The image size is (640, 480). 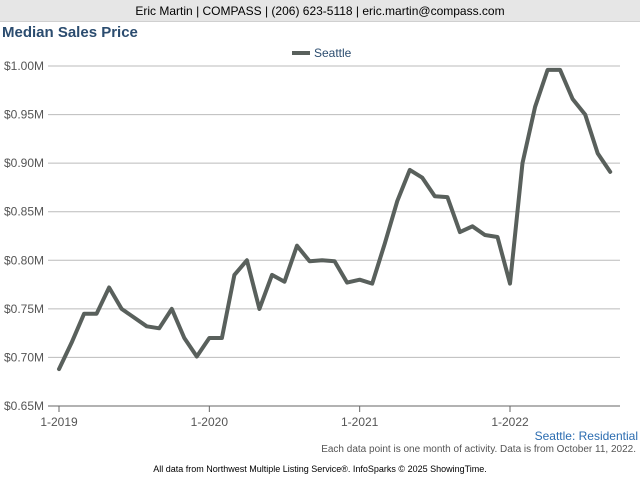 What do you see at coordinates (70, 32) in the screenshot?
I see `chart-title: Median Sales Price` at bounding box center [70, 32].